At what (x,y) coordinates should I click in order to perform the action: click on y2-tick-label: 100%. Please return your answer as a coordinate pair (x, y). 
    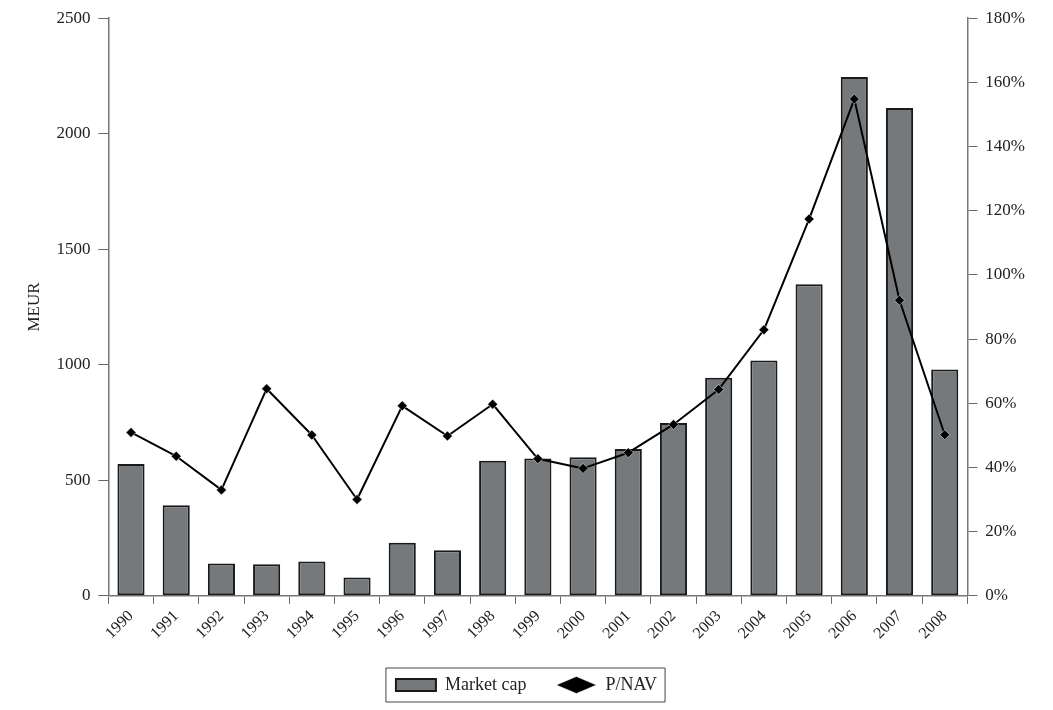
    Looking at the image, I should click on (1005, 274).